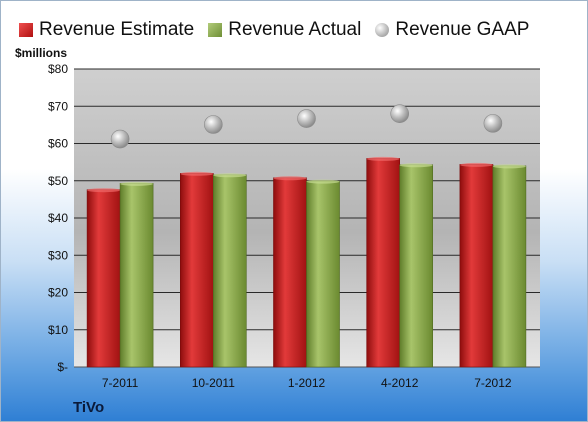 Image resolution: width=588 pixels, height=422 pixels. What do you see at coordinates (58, 69) in the screenshot?
I see `y-tick-label: $80` at bounding box center [58, 69].